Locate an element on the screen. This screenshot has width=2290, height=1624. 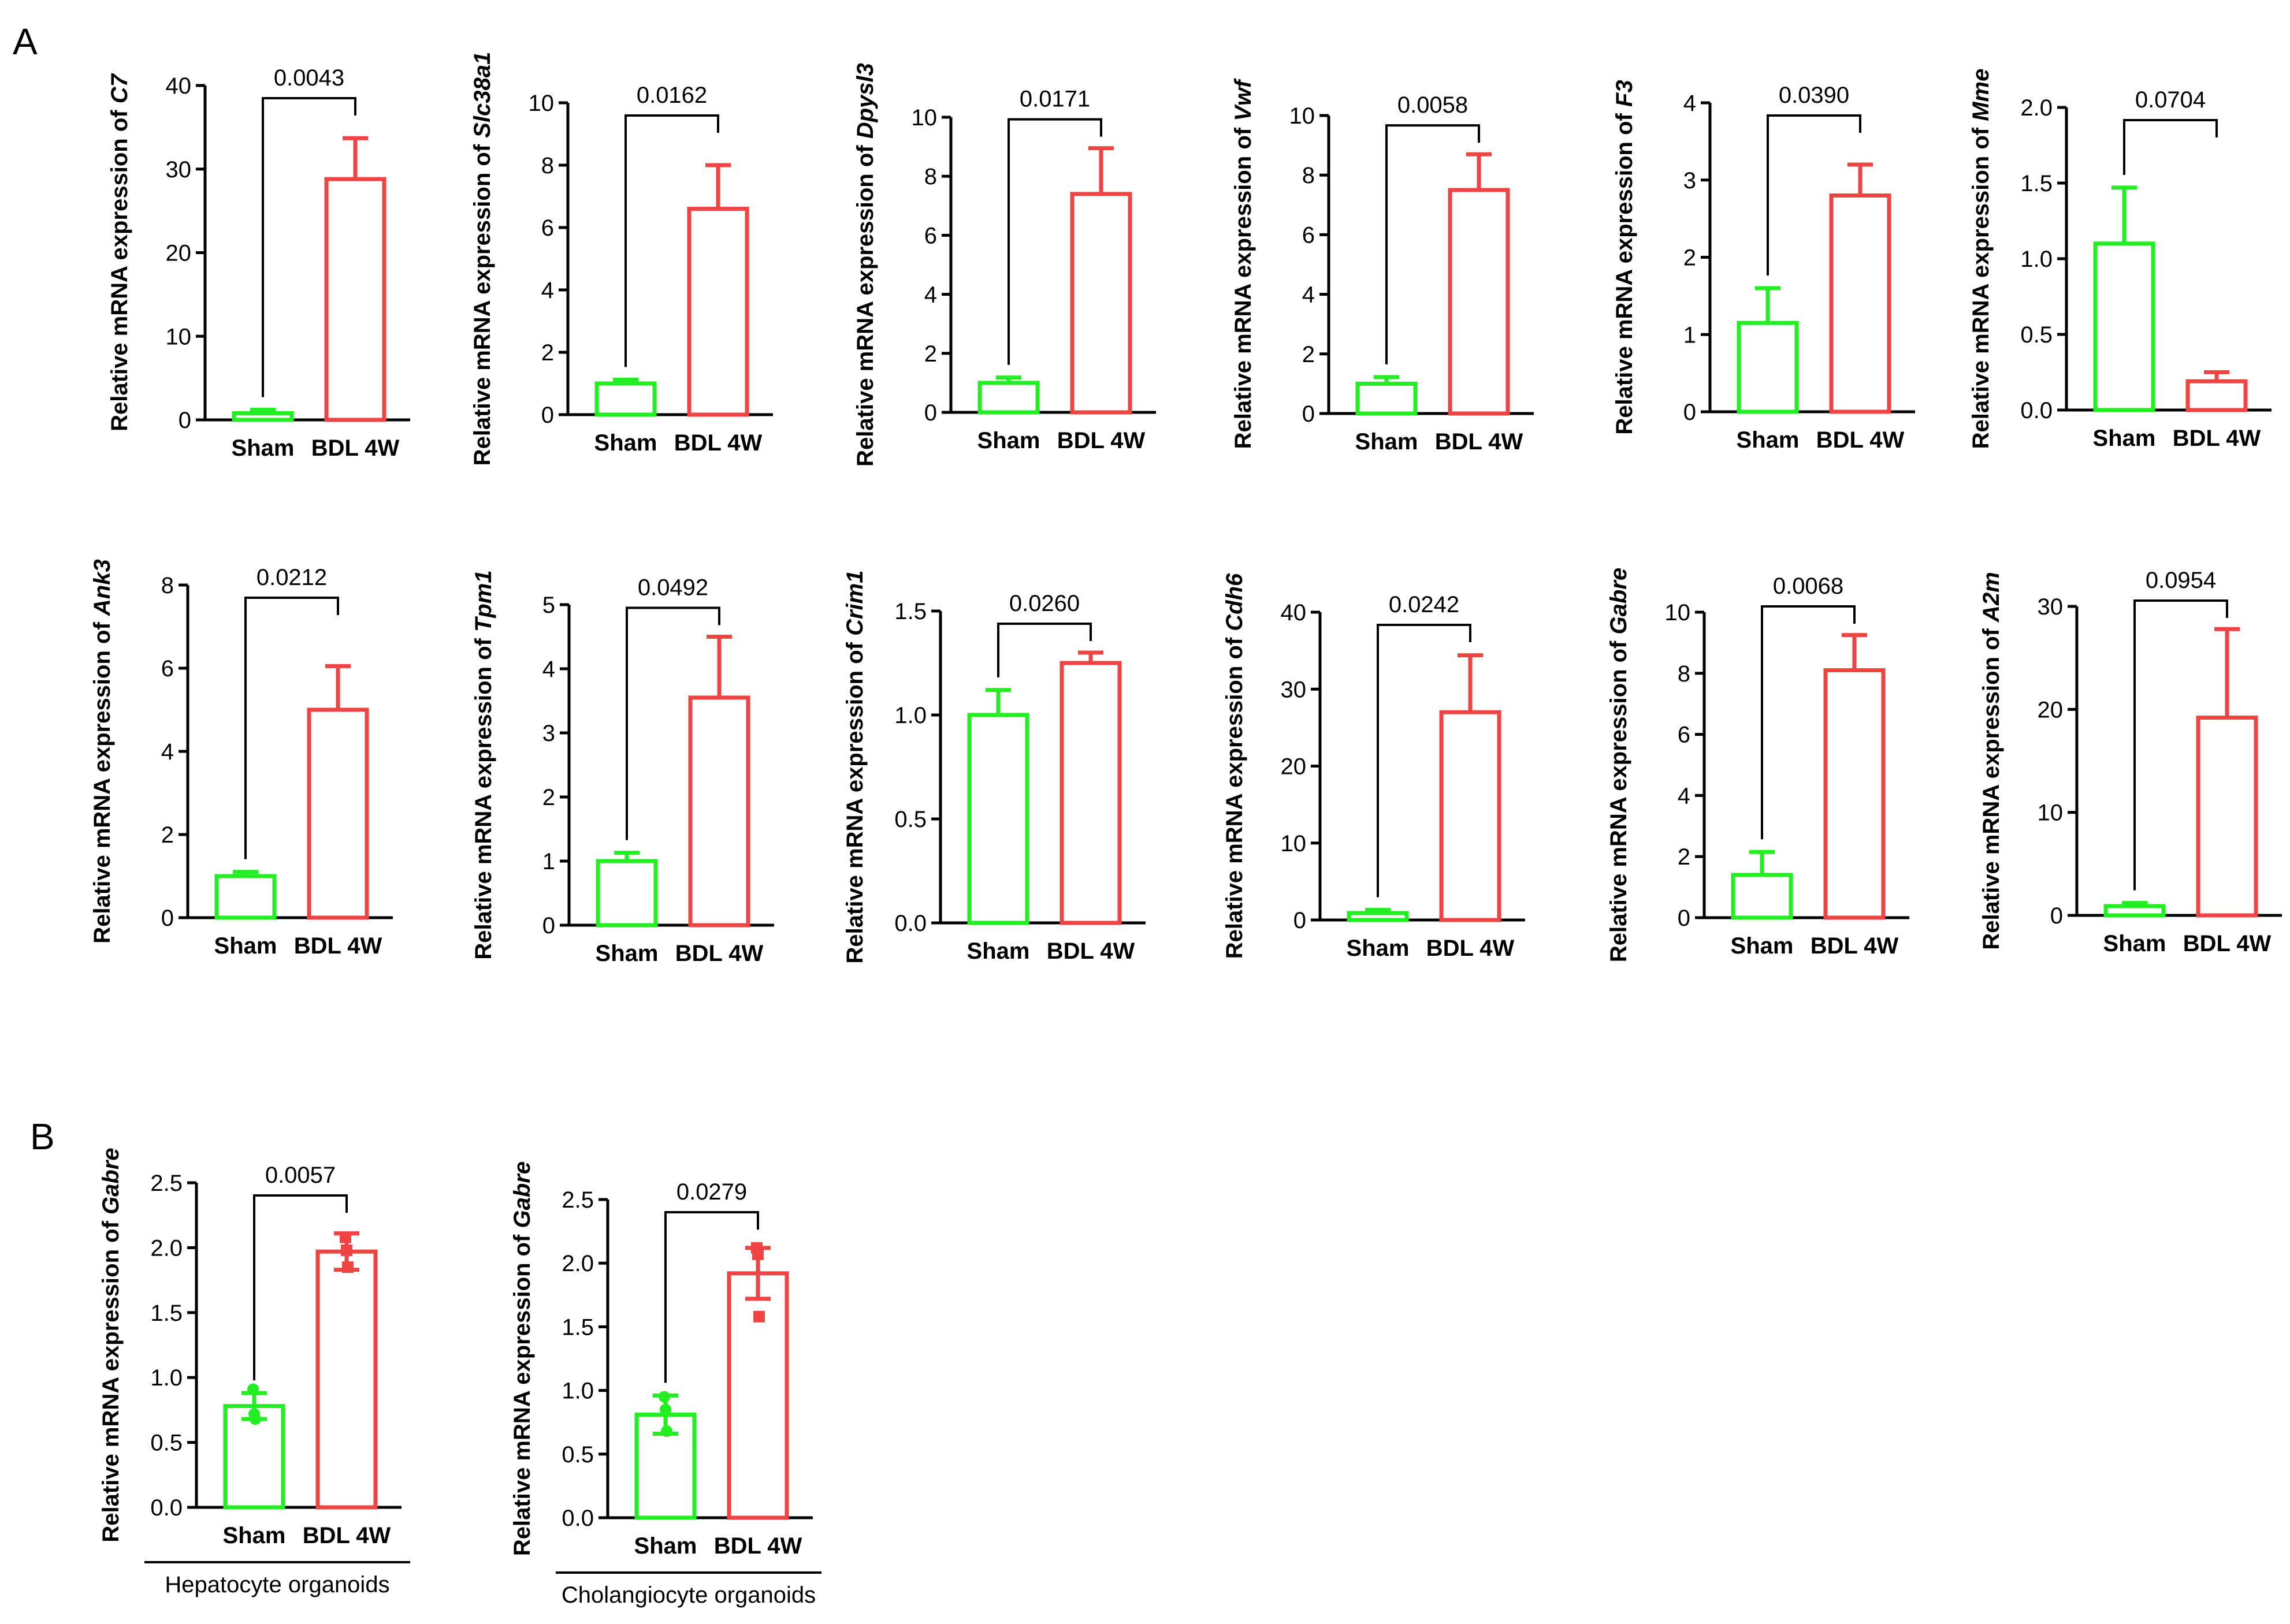
y-tick-label: 1.0 is located at coordinates (2036, 259).